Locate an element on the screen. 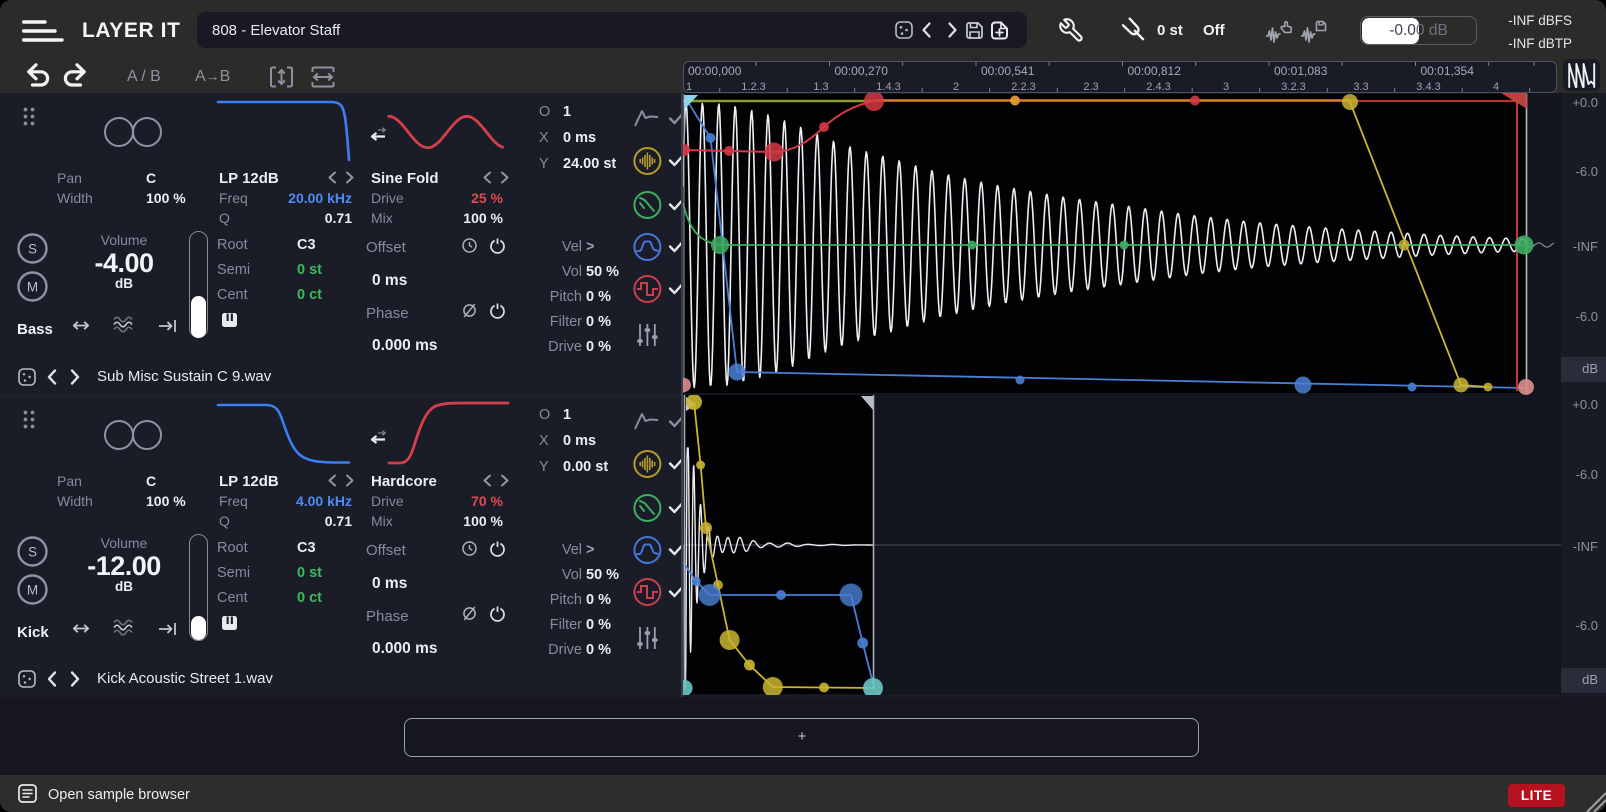 This screenshot has width=1606, height=812. svg-text: 1 is located at coordinates (689, 87).